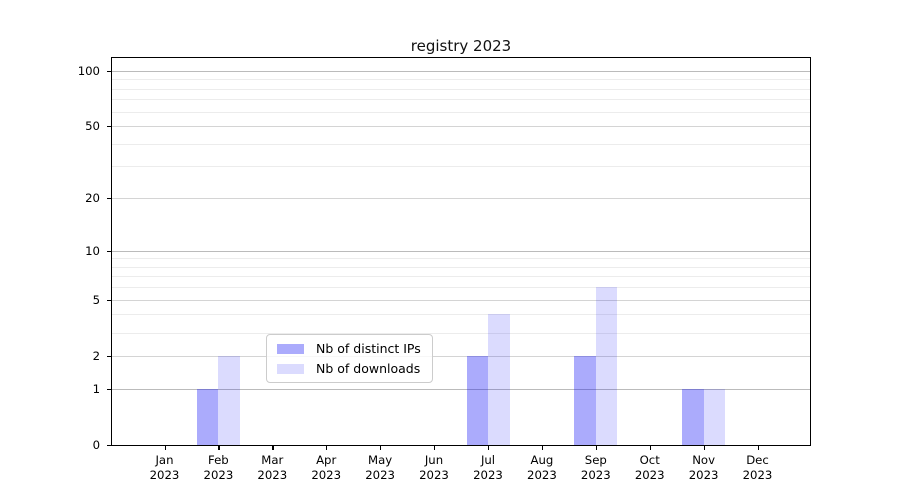 The height and width of the screenshot is (500, 900). What do you see at coordinates (96, 355) in the screenshot?
I see `y-tick-label-2: 2` at bounding box center [96, 355].